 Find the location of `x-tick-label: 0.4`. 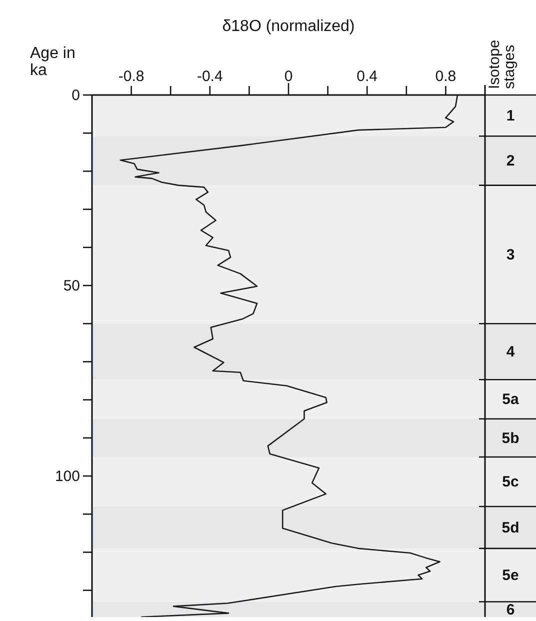

x-tick-label: 0.4 is located at coordinates (367, 76).